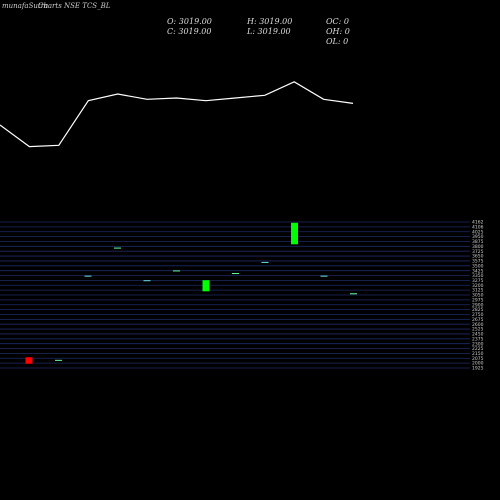 This screenshot has width=500, height=500. I want to click on y-tick-label: 1925, so click(478, 369).